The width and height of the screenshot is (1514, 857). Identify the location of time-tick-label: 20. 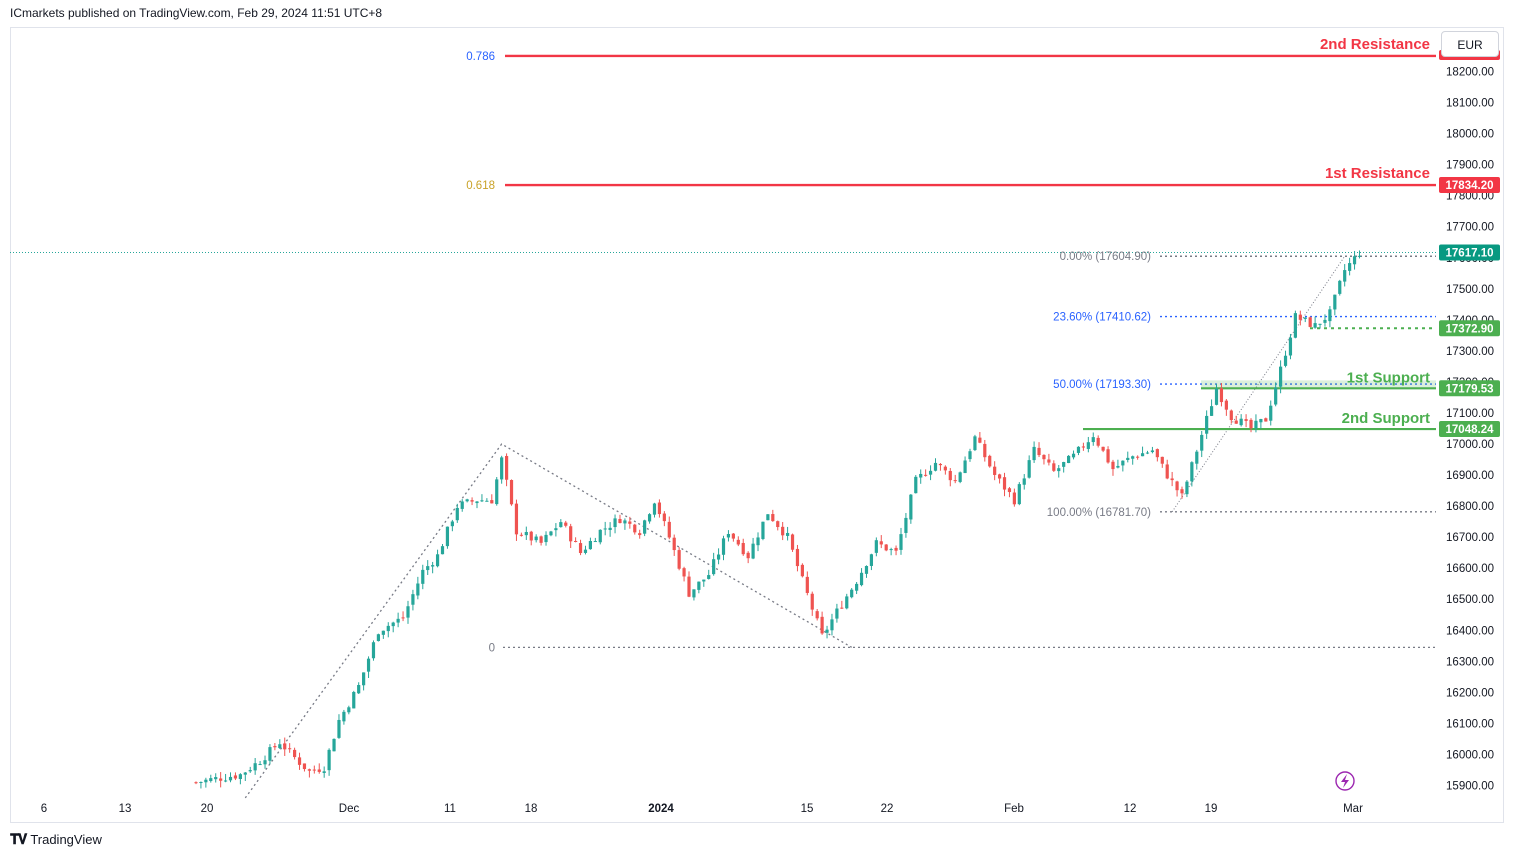
(207, 809).